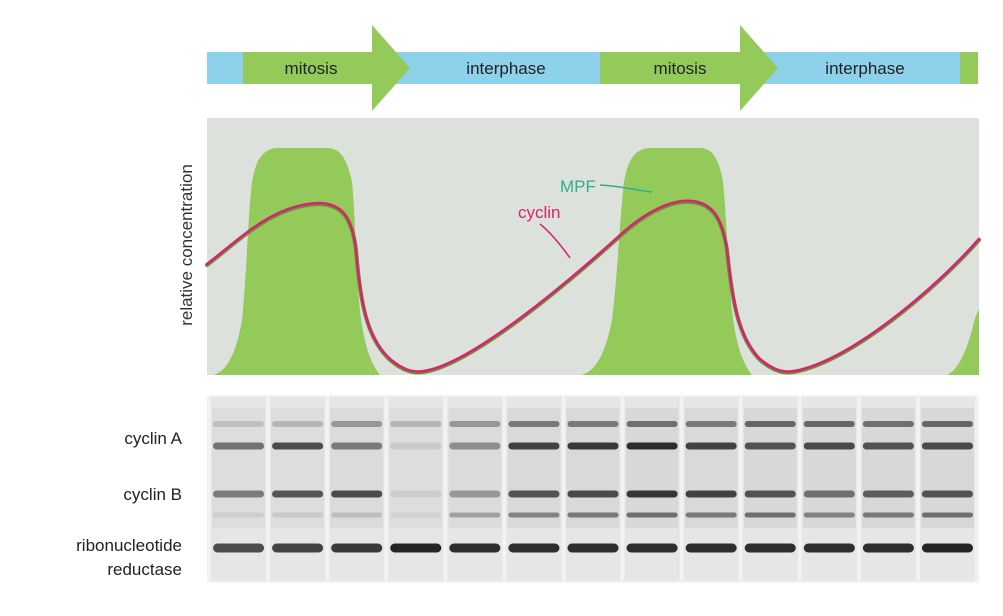 The image size is (1003, 616). Describe the element at coordinates (129, 545) in the screenshot. I see `band-label-ribonucleotide: ribonucleotide` at that location.